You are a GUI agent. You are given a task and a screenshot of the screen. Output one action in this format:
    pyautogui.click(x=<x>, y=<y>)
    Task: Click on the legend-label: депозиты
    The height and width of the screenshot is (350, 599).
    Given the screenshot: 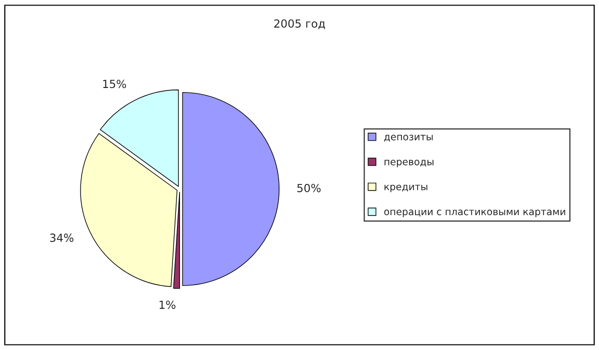 What is the action you would take?
    pyautogui.click(x=408, y=138)
    